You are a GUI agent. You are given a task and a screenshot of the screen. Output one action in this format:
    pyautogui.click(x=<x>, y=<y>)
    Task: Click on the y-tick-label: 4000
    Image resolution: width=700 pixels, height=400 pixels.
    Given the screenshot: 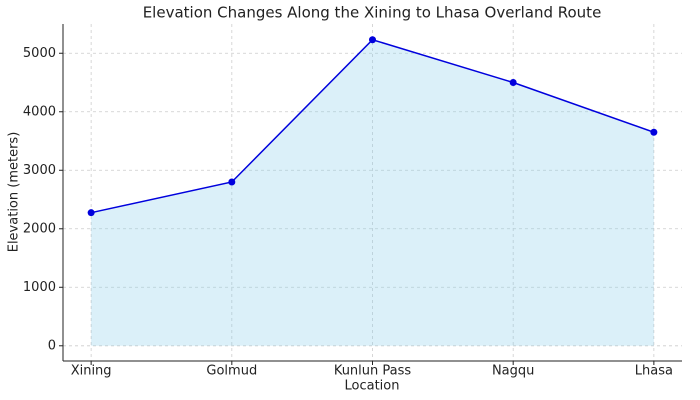 What is the action you would take?
    pyautogui.click(x=39, y=111)
    